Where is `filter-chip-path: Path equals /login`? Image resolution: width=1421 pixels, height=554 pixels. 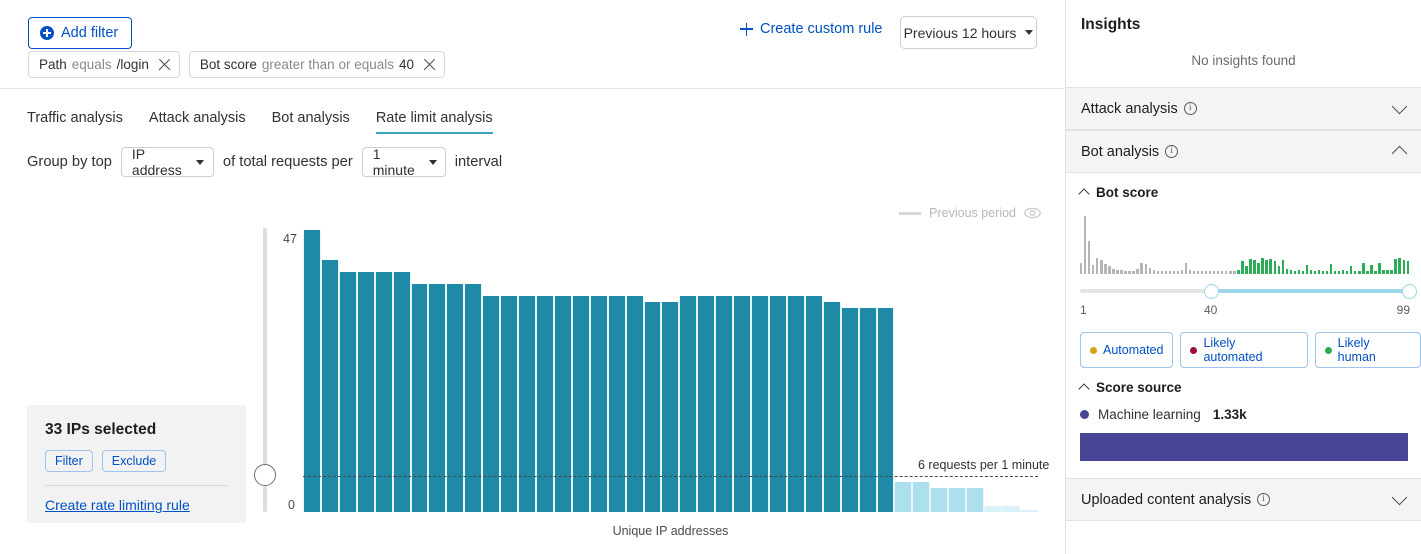
filter-chip-path: Path equals /login is located at coordinates (104, 64).